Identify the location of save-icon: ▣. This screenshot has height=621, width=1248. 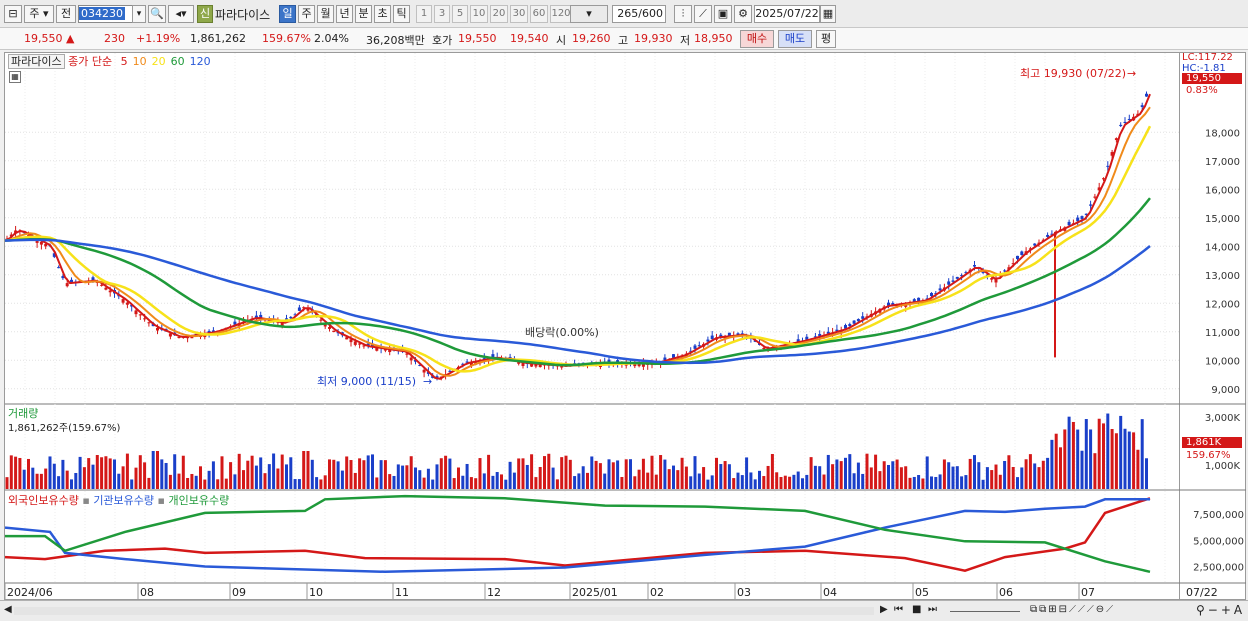
(723, 14).